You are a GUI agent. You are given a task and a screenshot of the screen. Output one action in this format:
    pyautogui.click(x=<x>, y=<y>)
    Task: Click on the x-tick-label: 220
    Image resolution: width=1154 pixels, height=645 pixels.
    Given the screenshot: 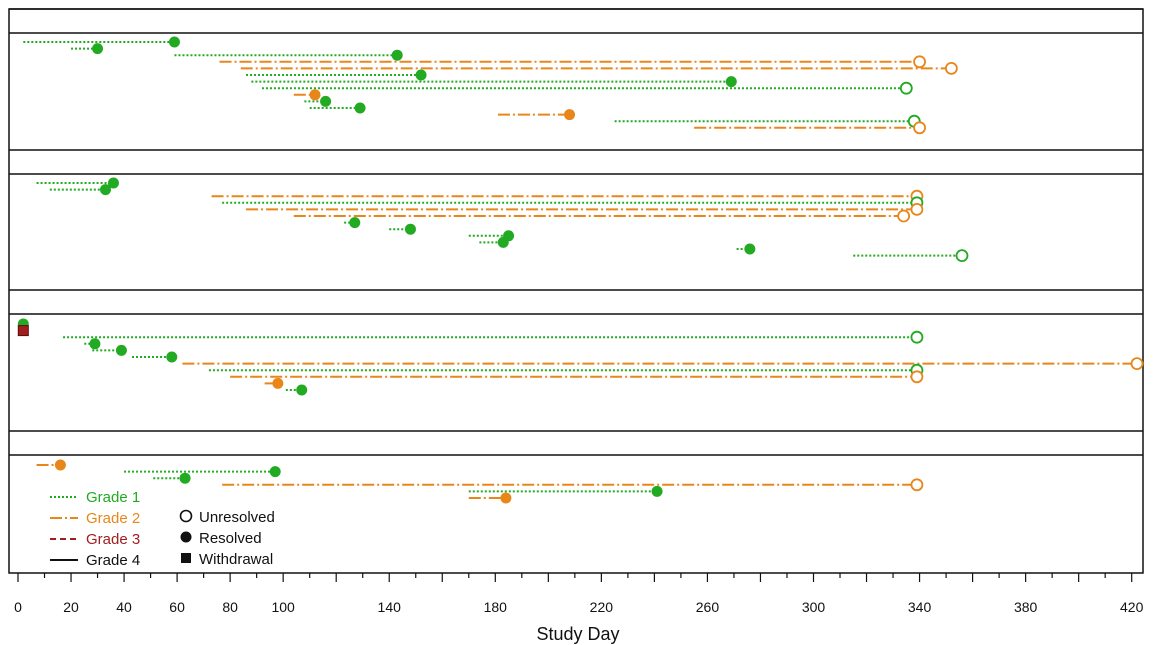 What is the action you would take?
    pyautogui.click(x=602, y=607)
    